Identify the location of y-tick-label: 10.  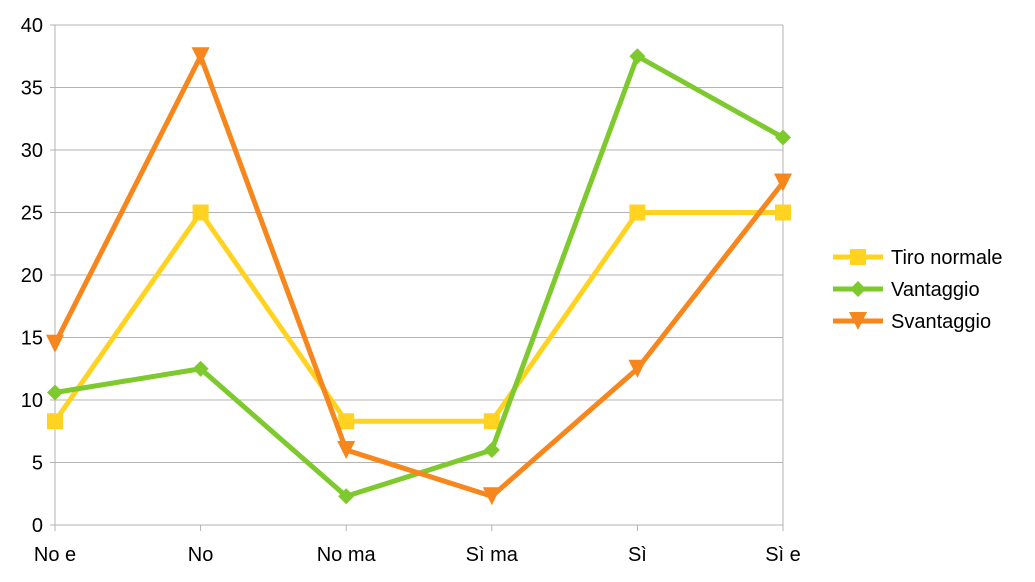
(32, 401).